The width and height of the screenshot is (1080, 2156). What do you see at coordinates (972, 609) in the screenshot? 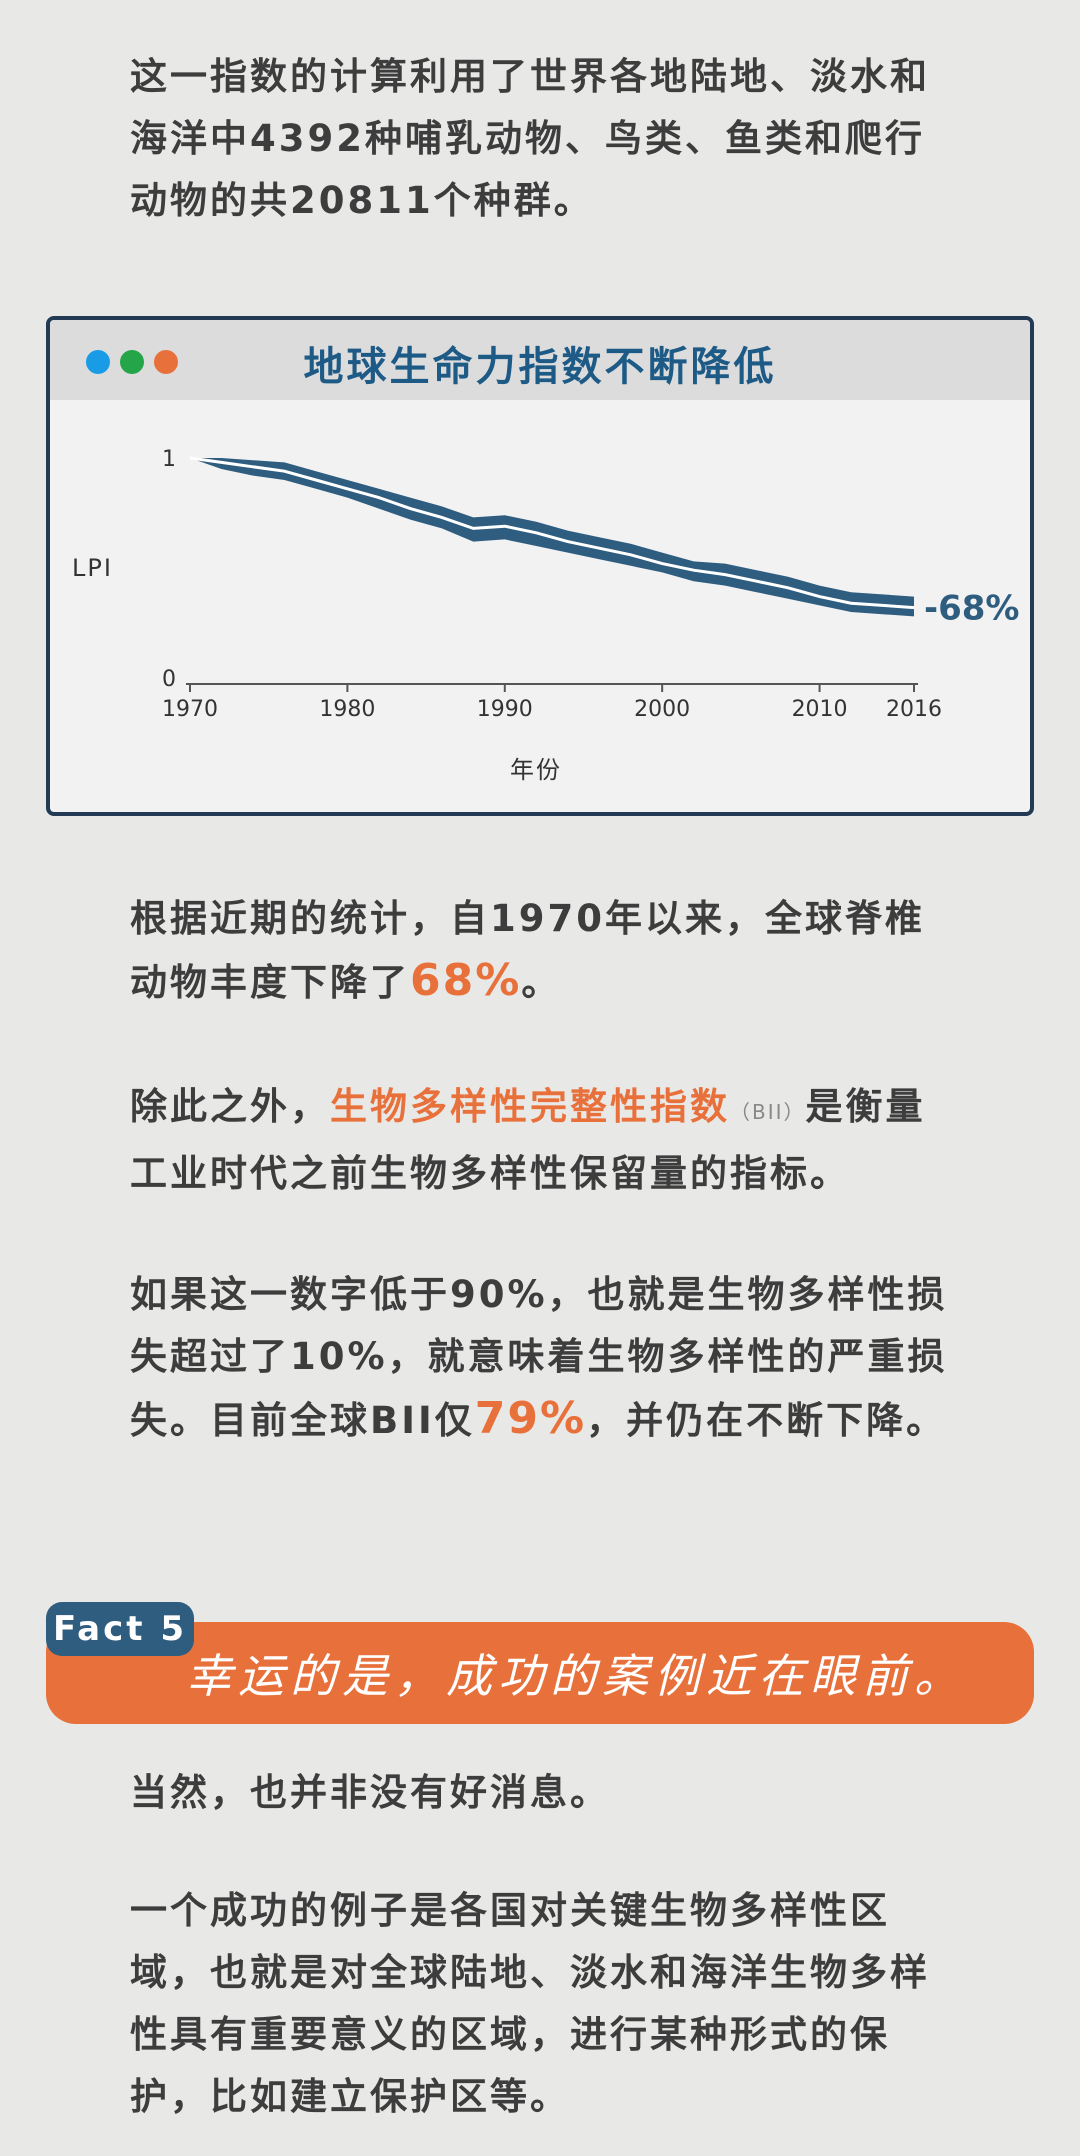
I see `decline-annotation: -68%` at bounding box center [972, 609].